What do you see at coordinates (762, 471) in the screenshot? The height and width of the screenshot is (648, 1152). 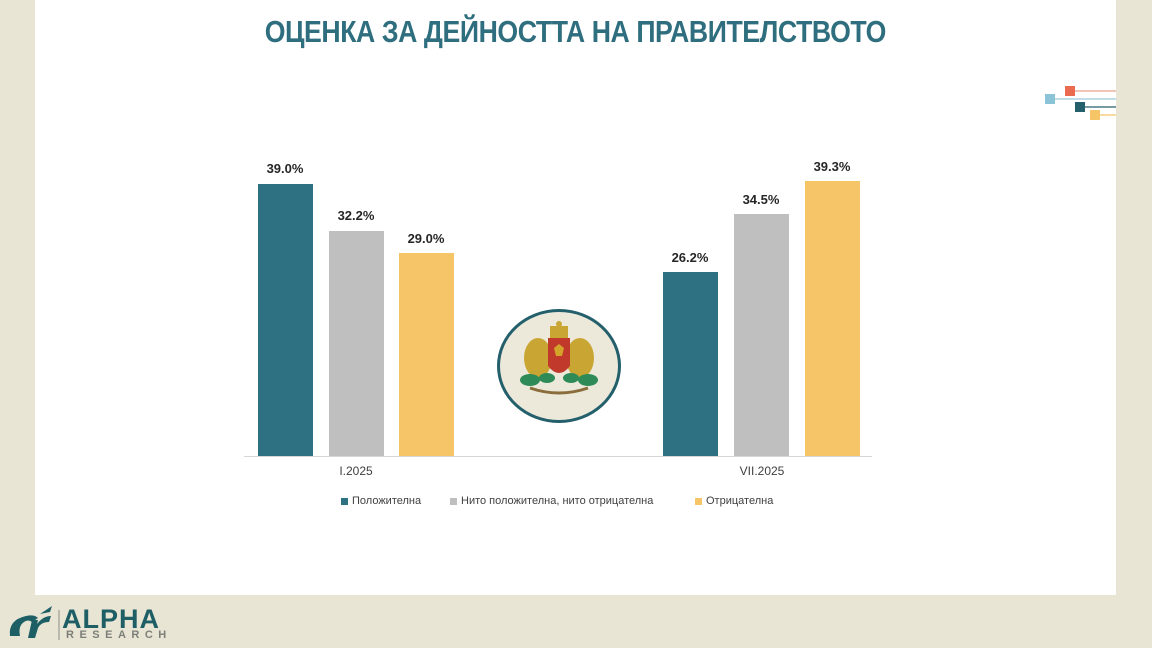 I see `category-label-vii2025: VII.2025` at bounding box center [762, 471].